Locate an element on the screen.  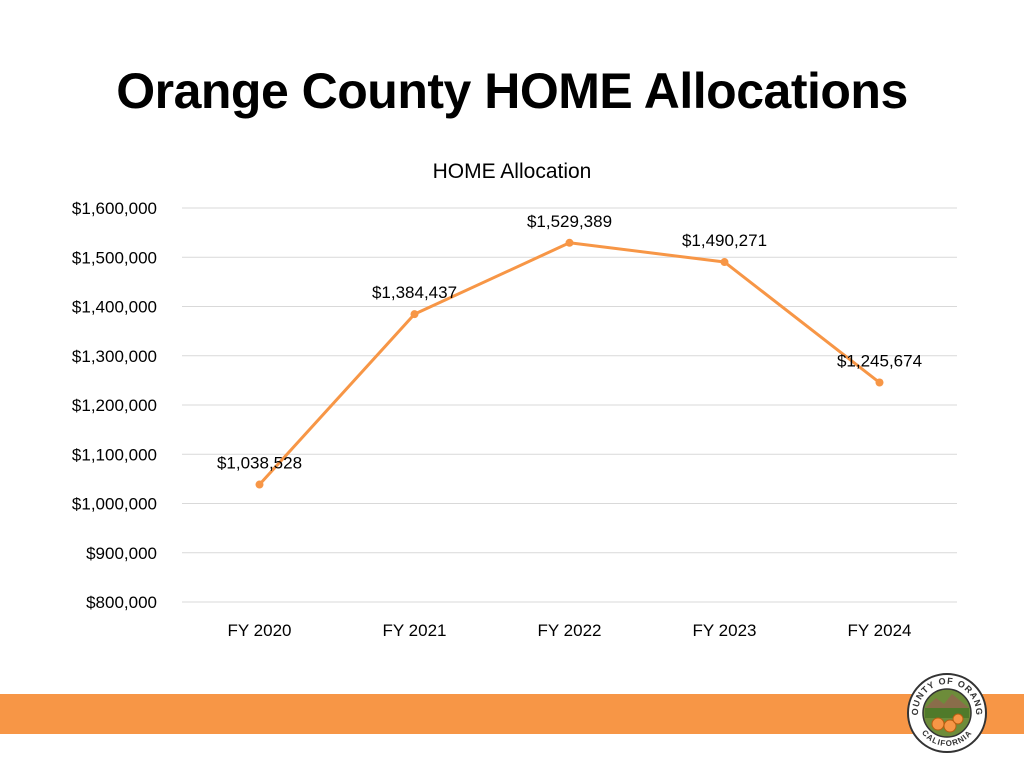
y-tick-label: $900,000 is located at coordinates (121, 553).